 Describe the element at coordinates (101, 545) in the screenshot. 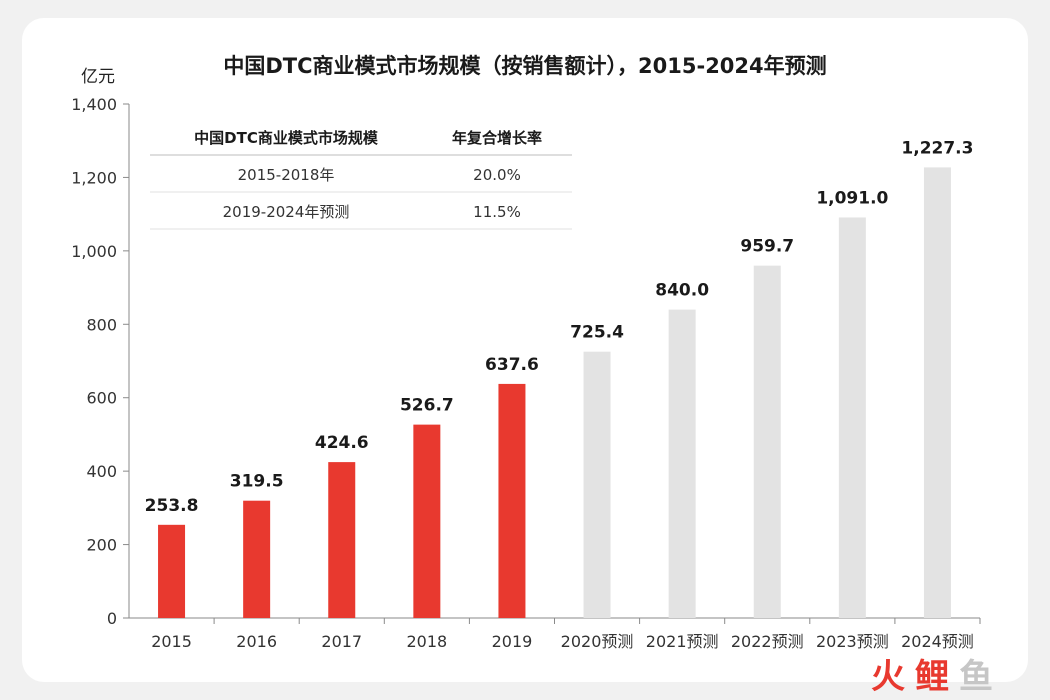

I see `y-tick-label: 200` at that location.